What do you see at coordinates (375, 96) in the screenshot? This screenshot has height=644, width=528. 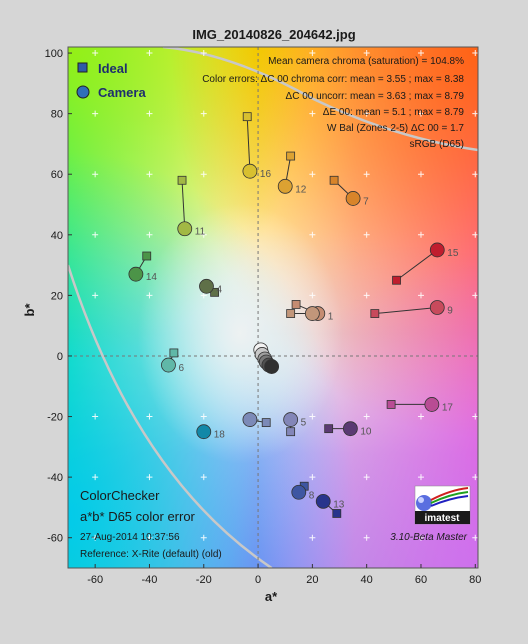 I see `stats-uncorr: ΔC 00 uncorr: mean = 3.63 ; max = 8.79` at bounding box center [375, 96].